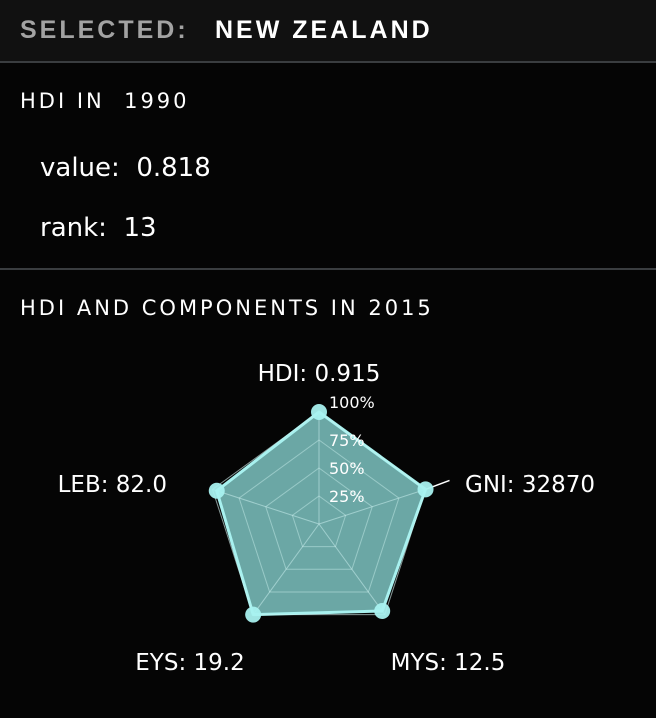 This screenshot has height=718, width=656. I want to click on radar-axis-label: GNI: 32870, so click(530, 485).